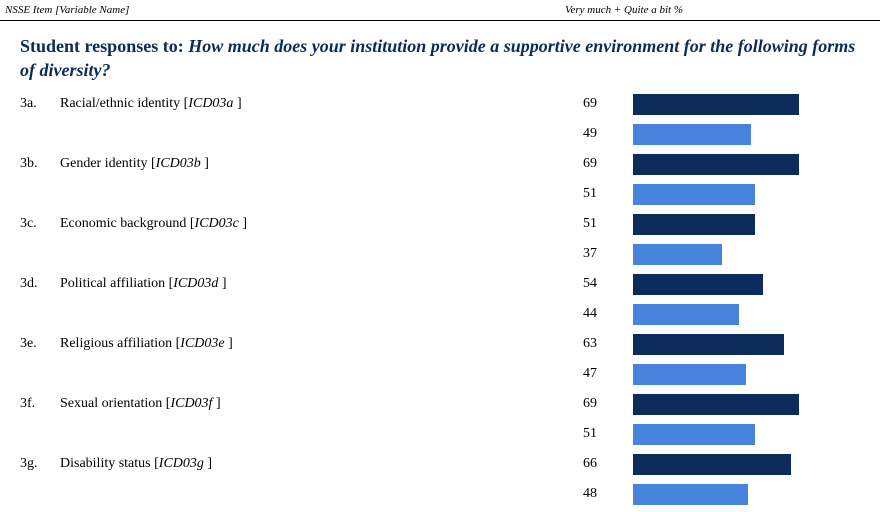 Image resolution: width=880 pixels, height=512 pixels. I want to click on item-variable: ICD03a, so click(213, 103).